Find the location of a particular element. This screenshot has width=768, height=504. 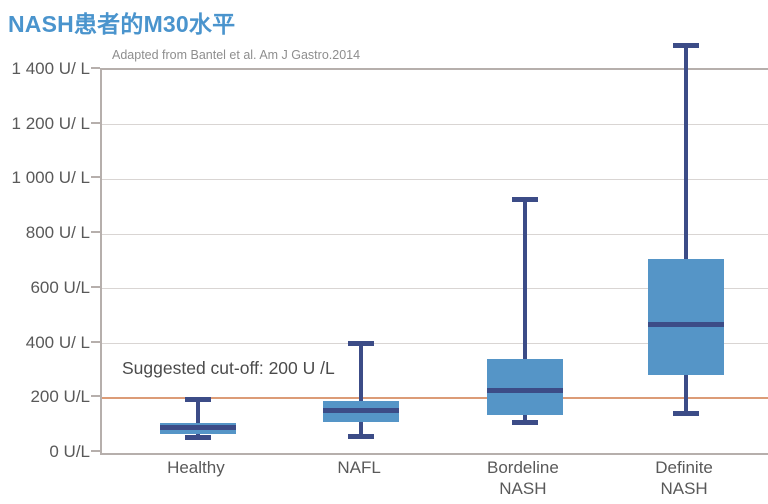

x-axis-label-bordeline-nash: Bordeline NASH is located at coordinates (522, 478).